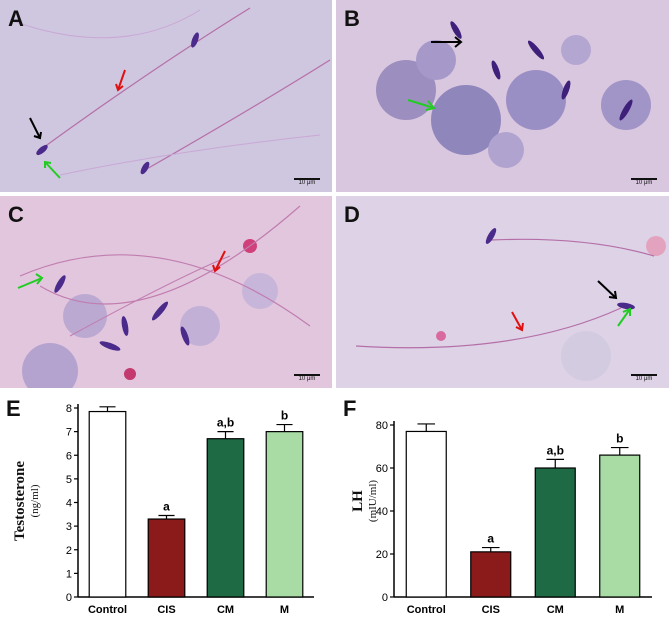 This screenshot has height=618, width=669. What do you see at coordinates (620, 526) in the screenshot?
I see `chart-f-bar-m` at bounding box center [620, 526].